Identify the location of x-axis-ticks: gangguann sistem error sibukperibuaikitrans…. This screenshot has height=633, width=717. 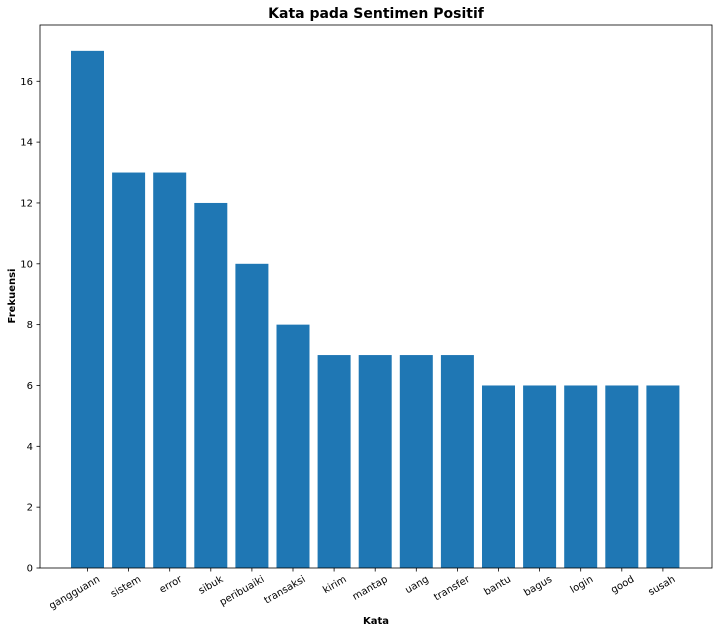
(362, 590).